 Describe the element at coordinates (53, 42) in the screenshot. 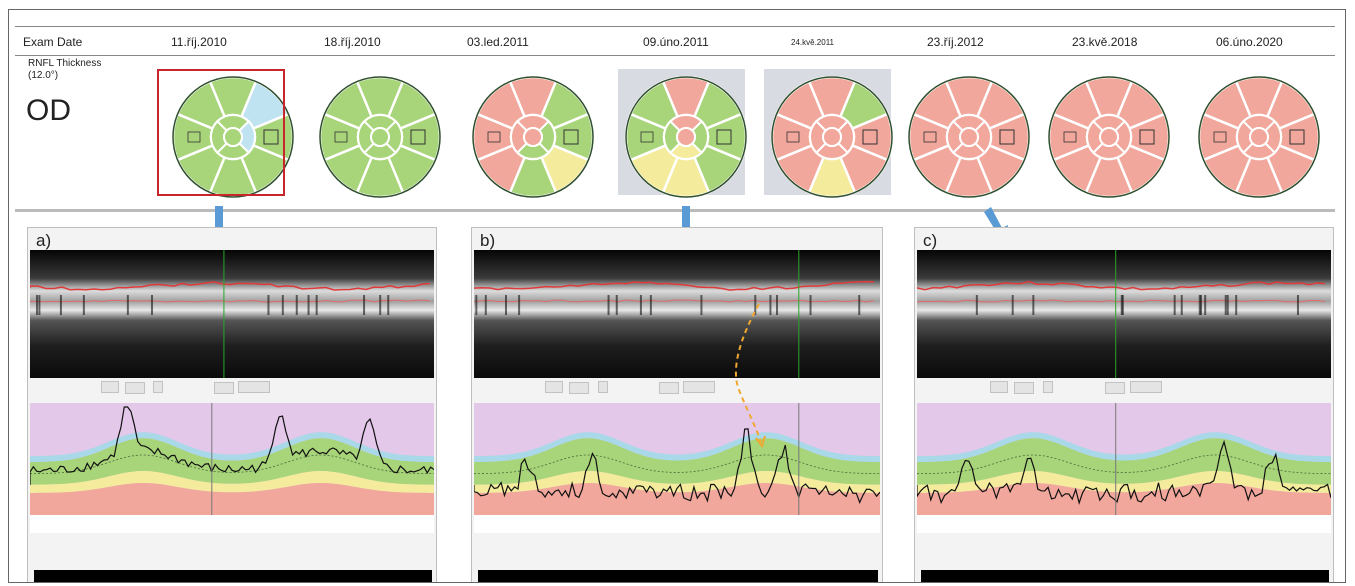

I see `exam-date-label: Exam Date` at that location.